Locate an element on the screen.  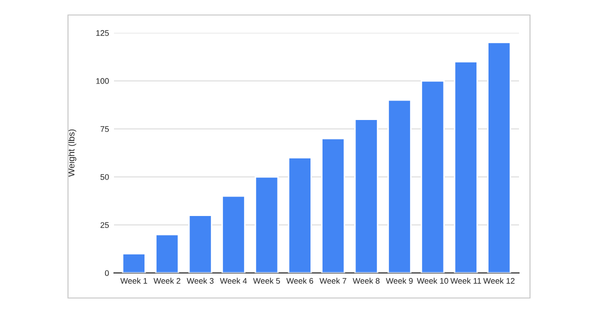
x-tick-label: Week 2 is located at coordinates (167, 281).